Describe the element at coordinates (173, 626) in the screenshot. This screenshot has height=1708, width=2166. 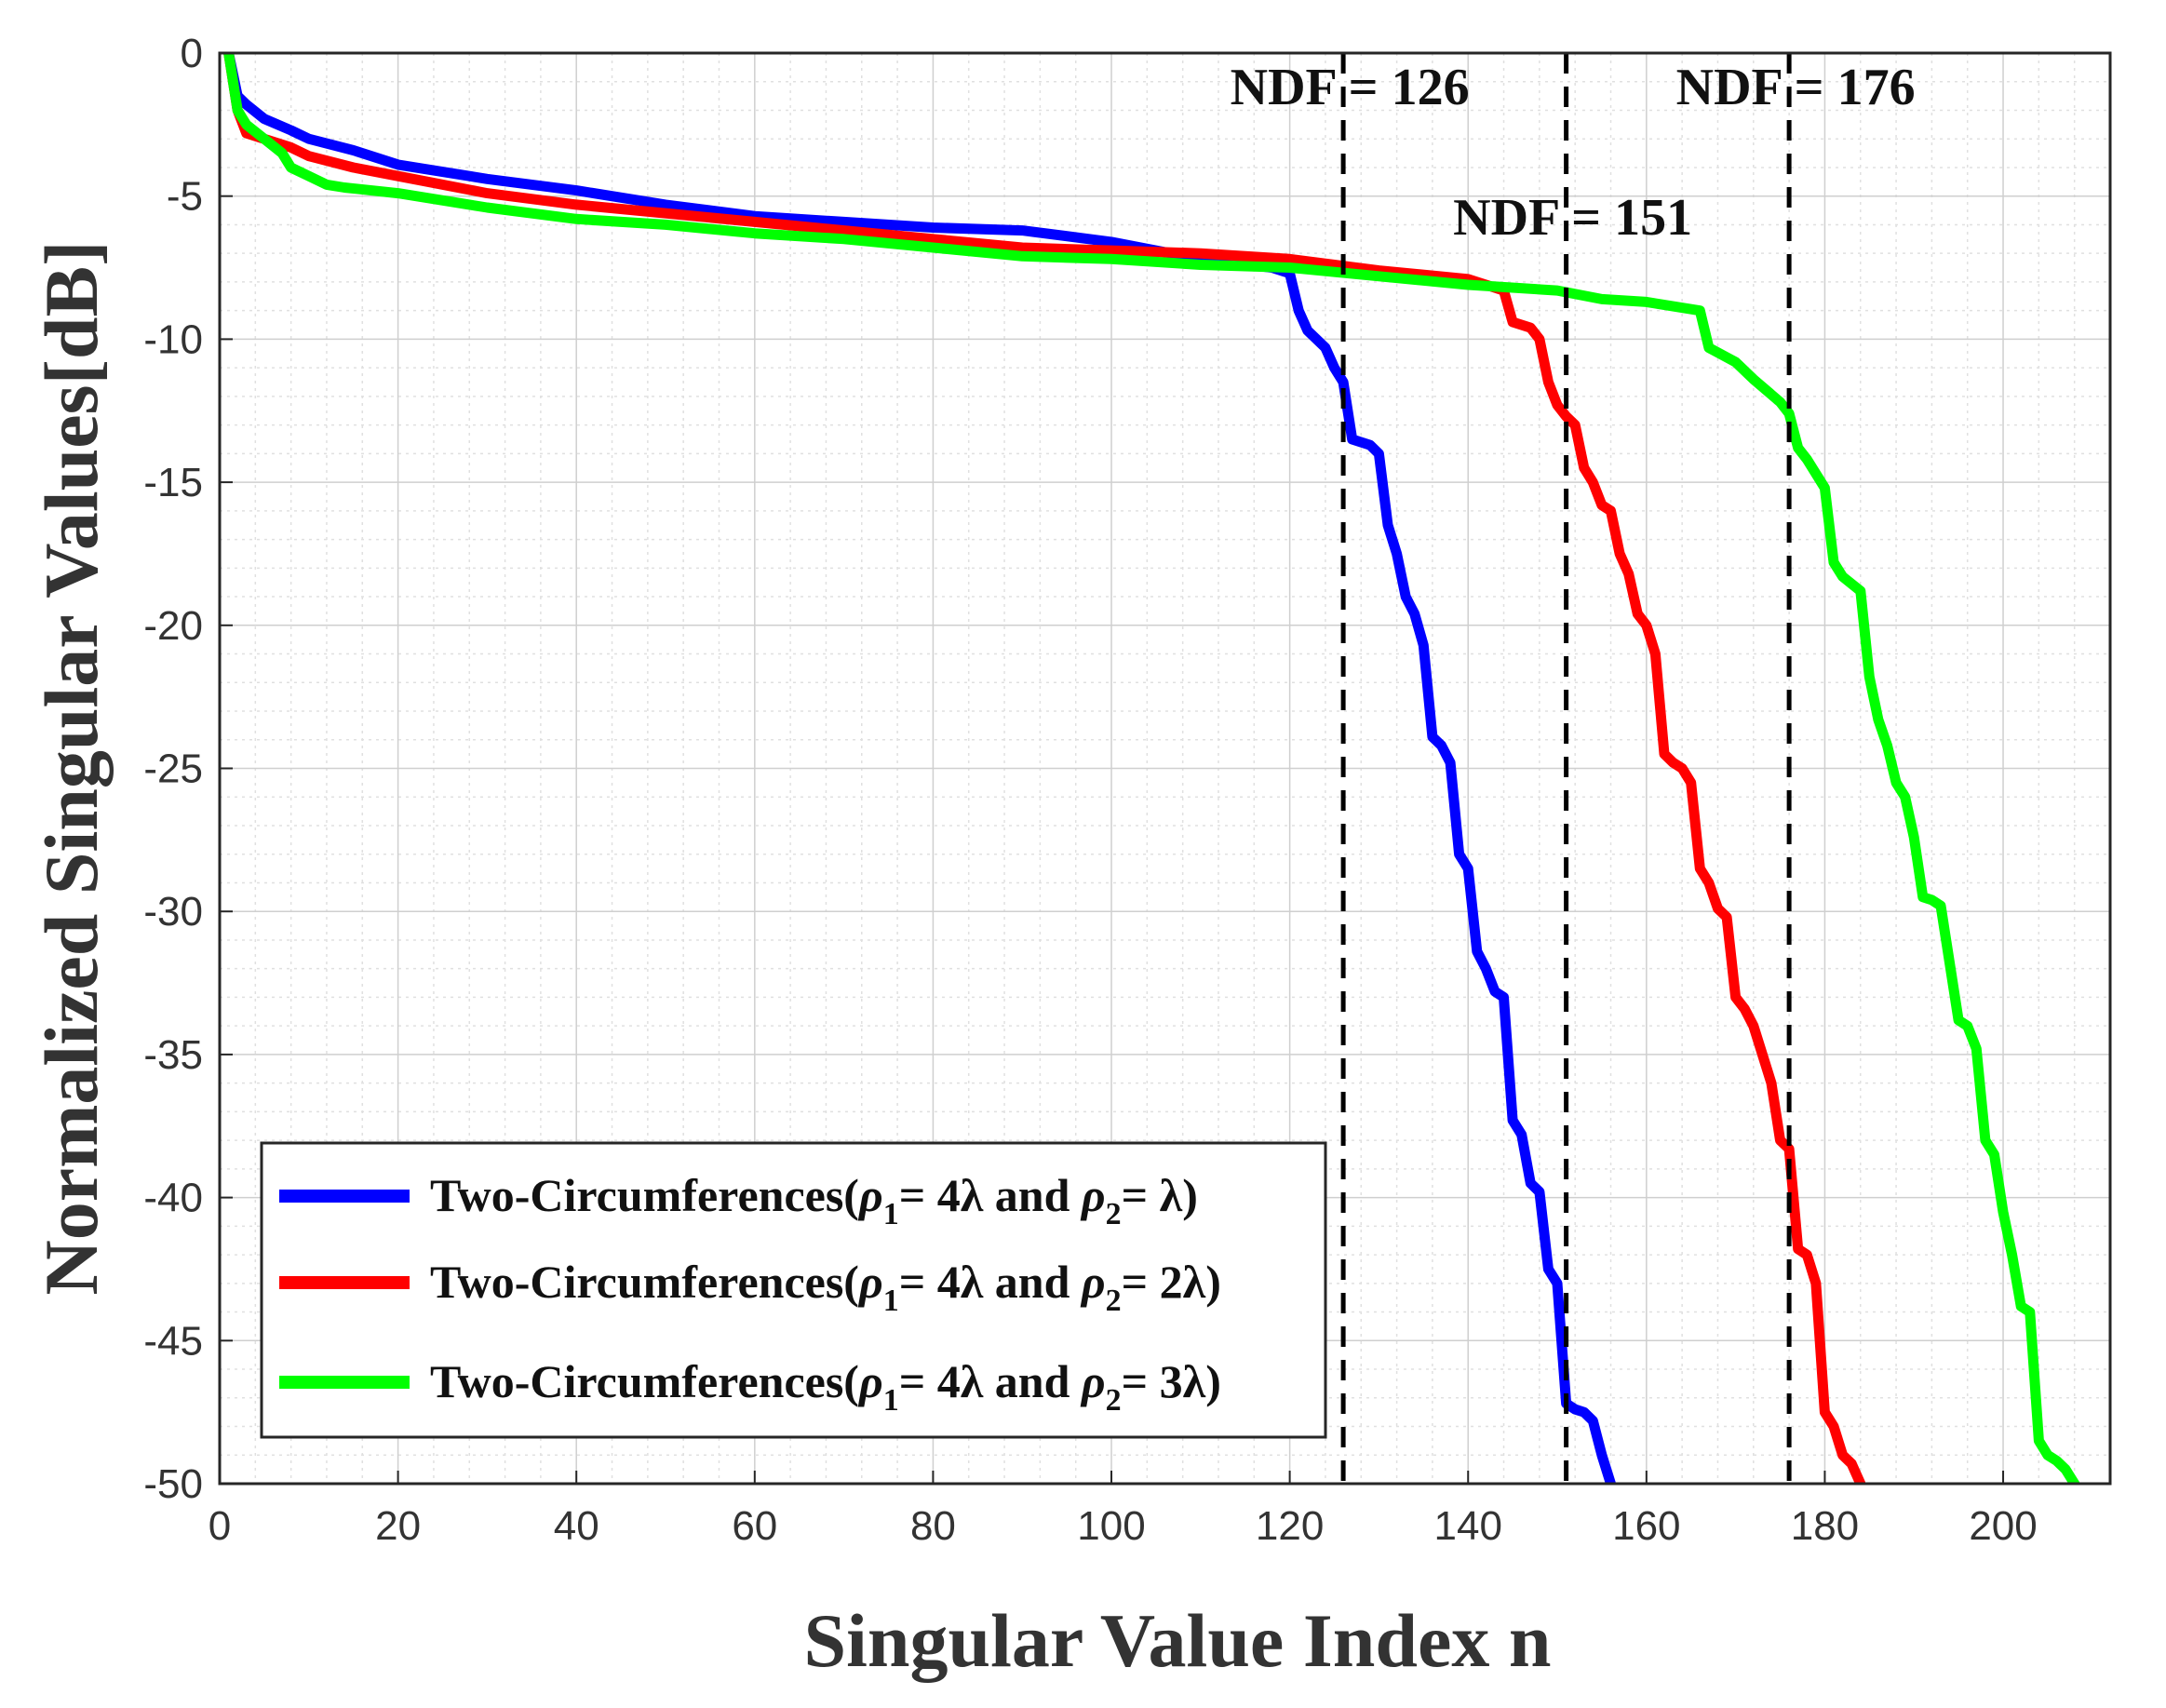
I see `y-tick-label: -20` at that location.